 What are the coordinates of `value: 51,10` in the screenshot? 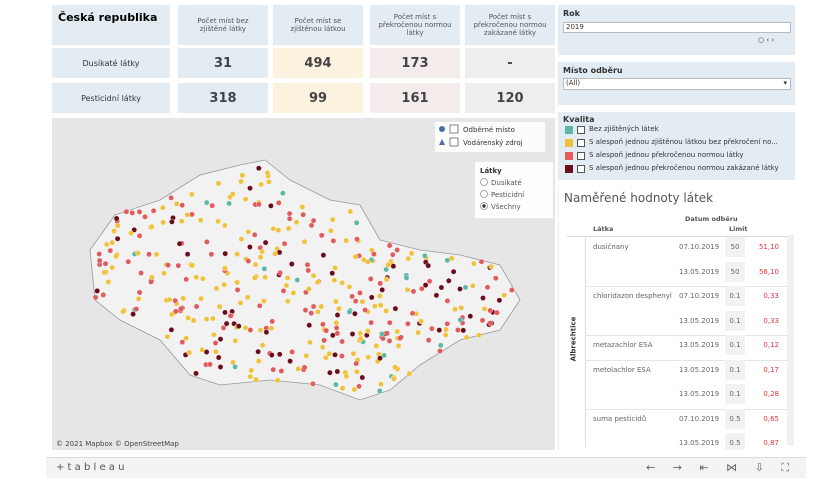 It's located at (768, 247).